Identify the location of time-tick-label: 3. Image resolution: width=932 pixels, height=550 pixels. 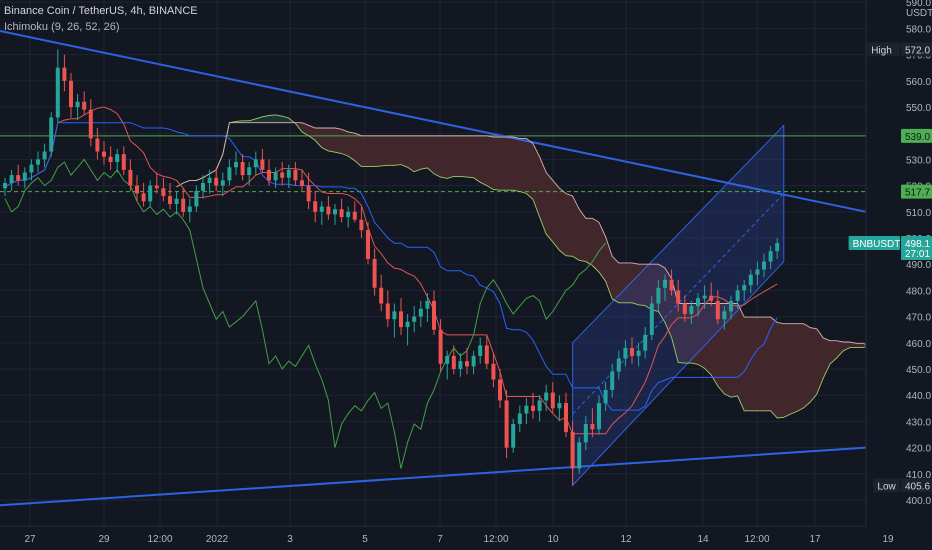
(290, 539).